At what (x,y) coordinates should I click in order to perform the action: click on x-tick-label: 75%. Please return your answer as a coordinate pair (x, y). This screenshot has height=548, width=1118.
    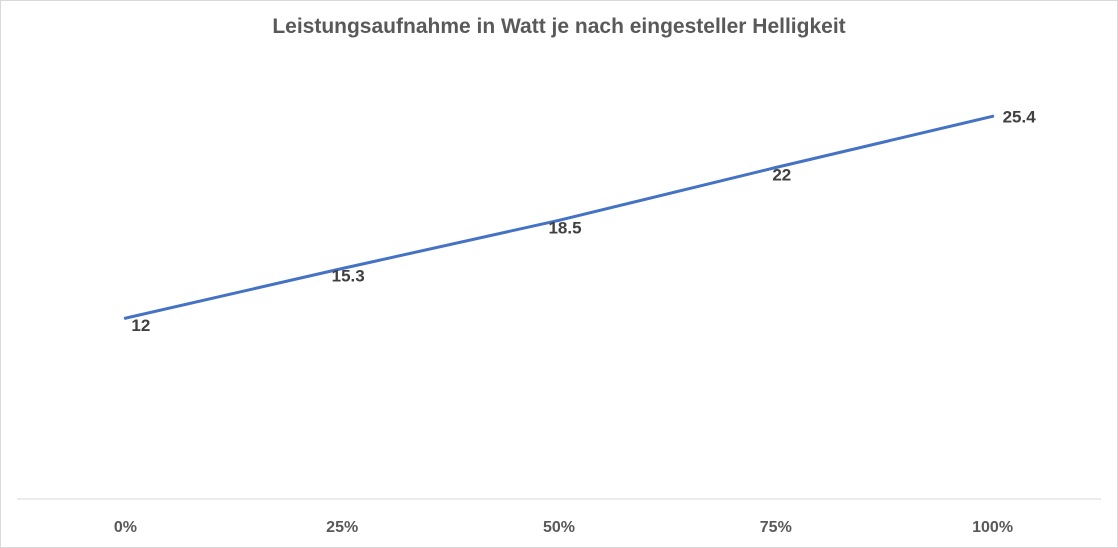
    Looking at the image, I should click on (776, 527).